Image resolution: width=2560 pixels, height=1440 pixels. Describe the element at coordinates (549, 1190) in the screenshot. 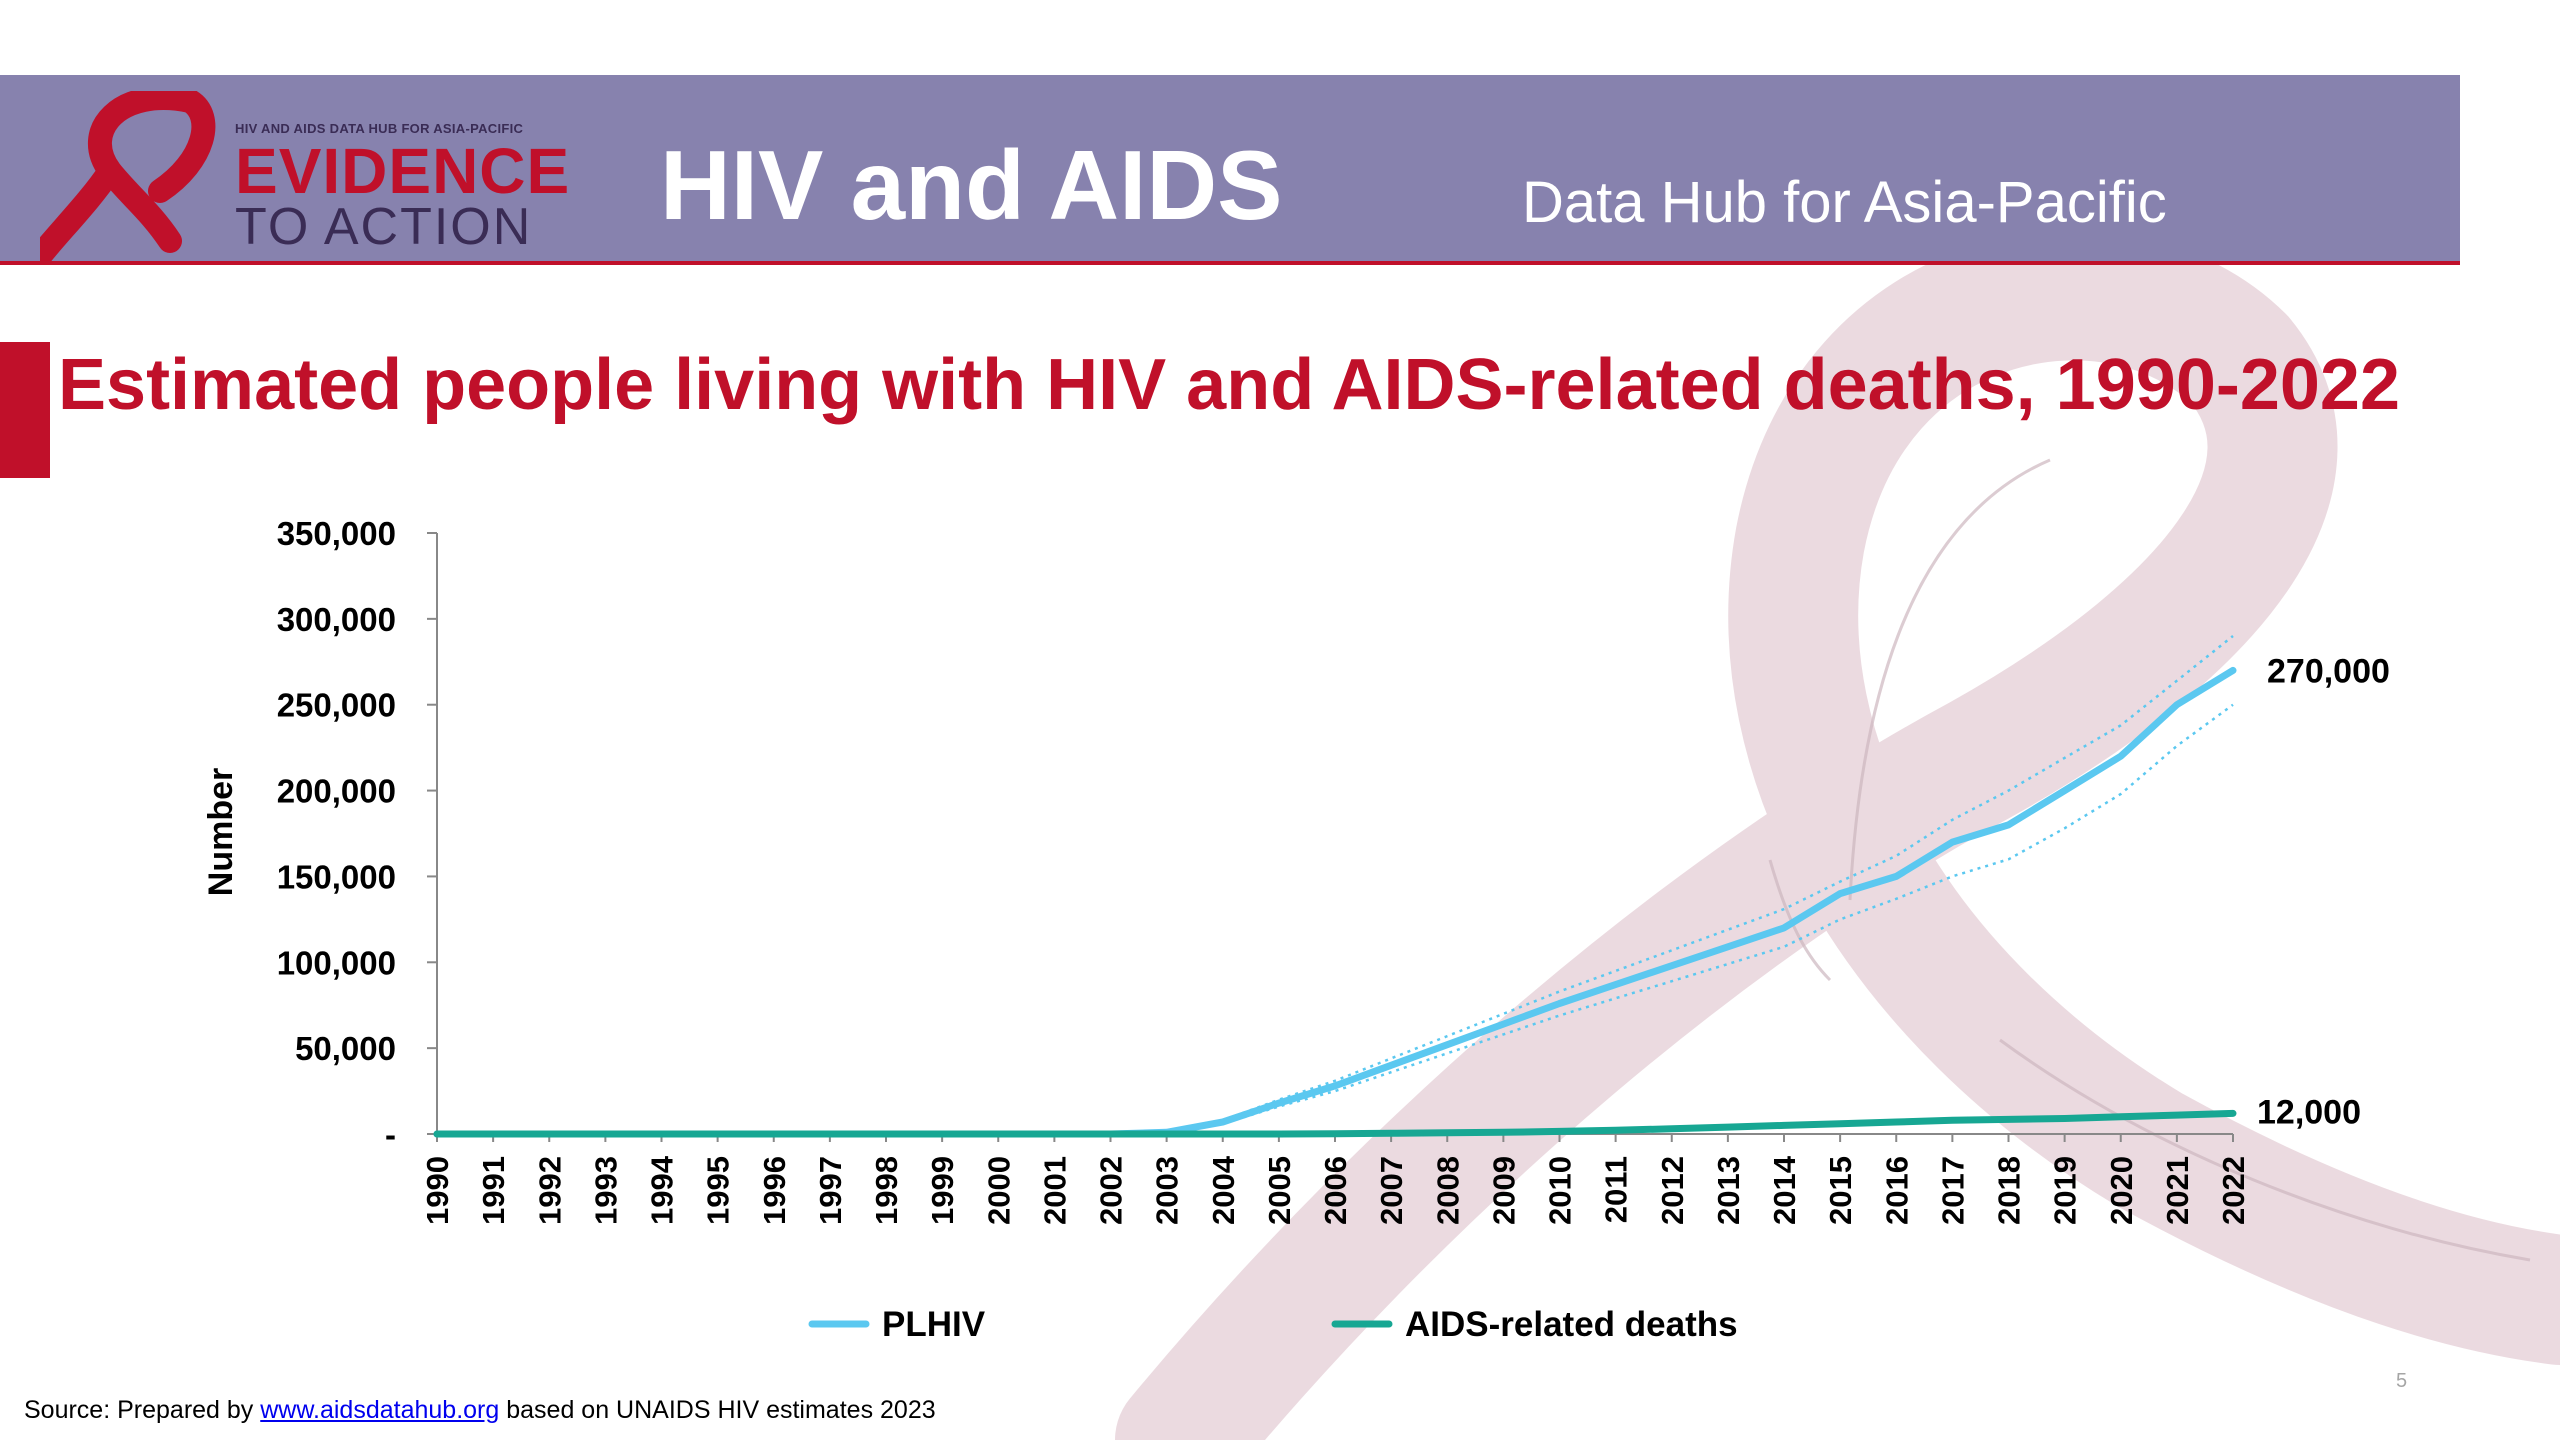

I see `x-tick-label: 1992` at that location.